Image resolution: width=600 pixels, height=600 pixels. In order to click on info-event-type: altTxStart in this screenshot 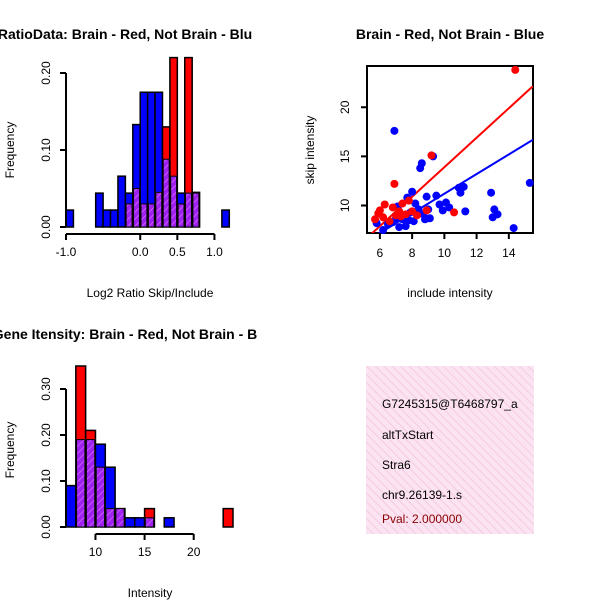, I will do `click(408, 435)`.